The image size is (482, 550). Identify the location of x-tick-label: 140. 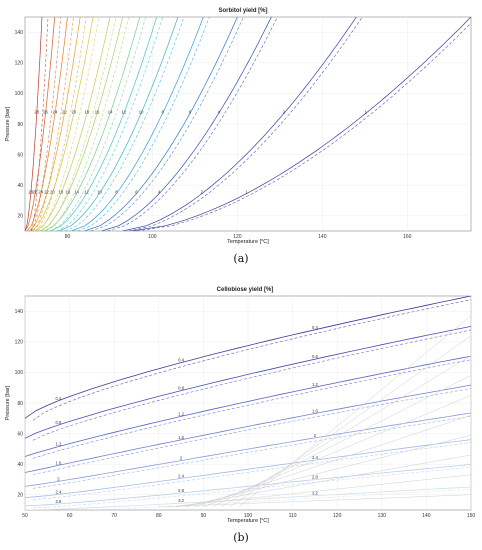
(426, 516).